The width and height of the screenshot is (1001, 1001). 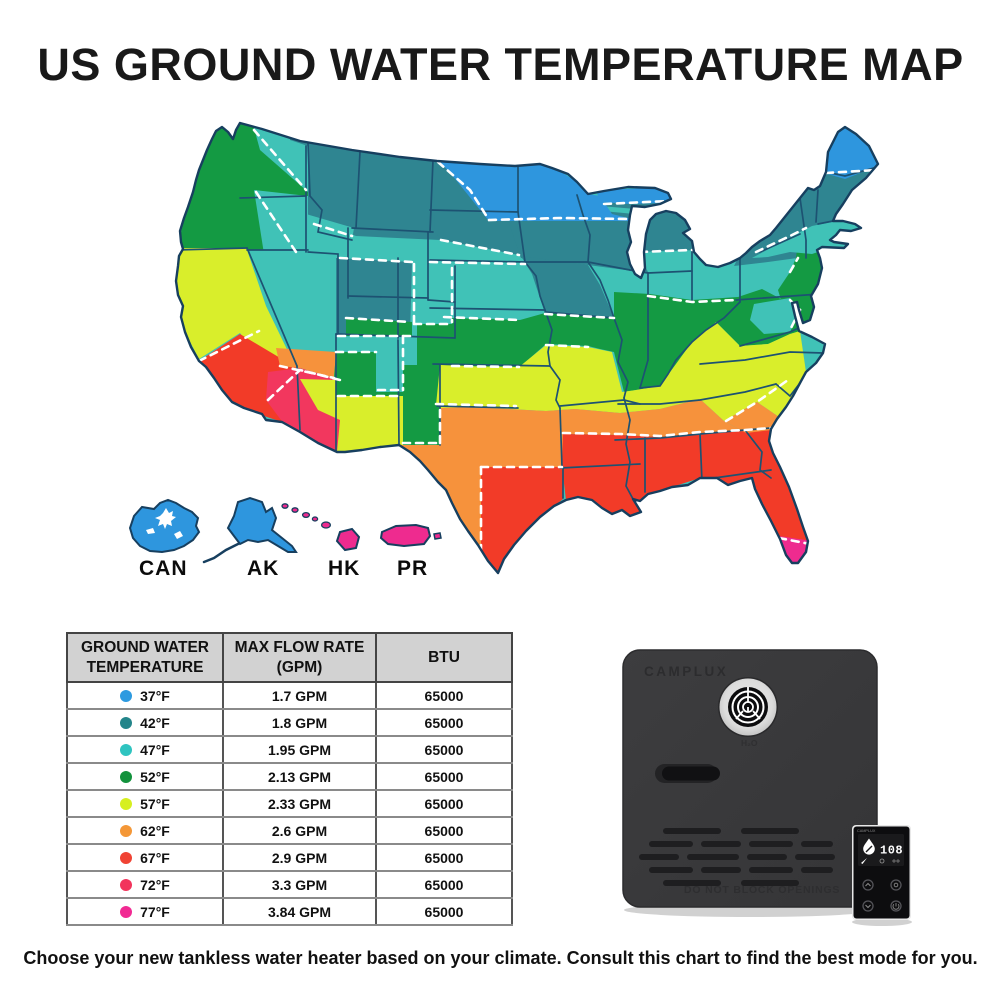 I want to click on svg-text: HK, so click(x=344, y=568).